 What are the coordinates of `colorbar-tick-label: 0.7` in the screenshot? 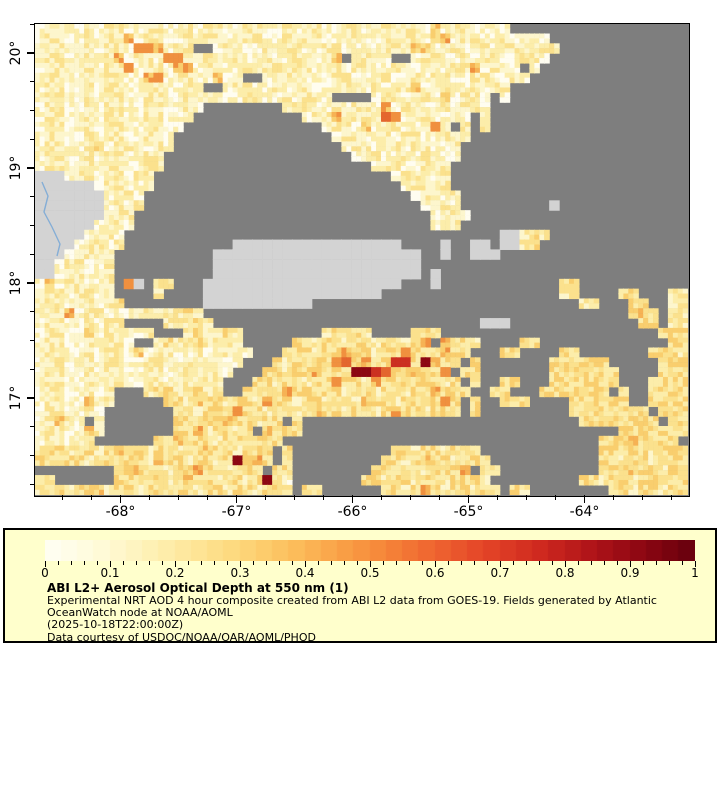 It's located at (500, 573).